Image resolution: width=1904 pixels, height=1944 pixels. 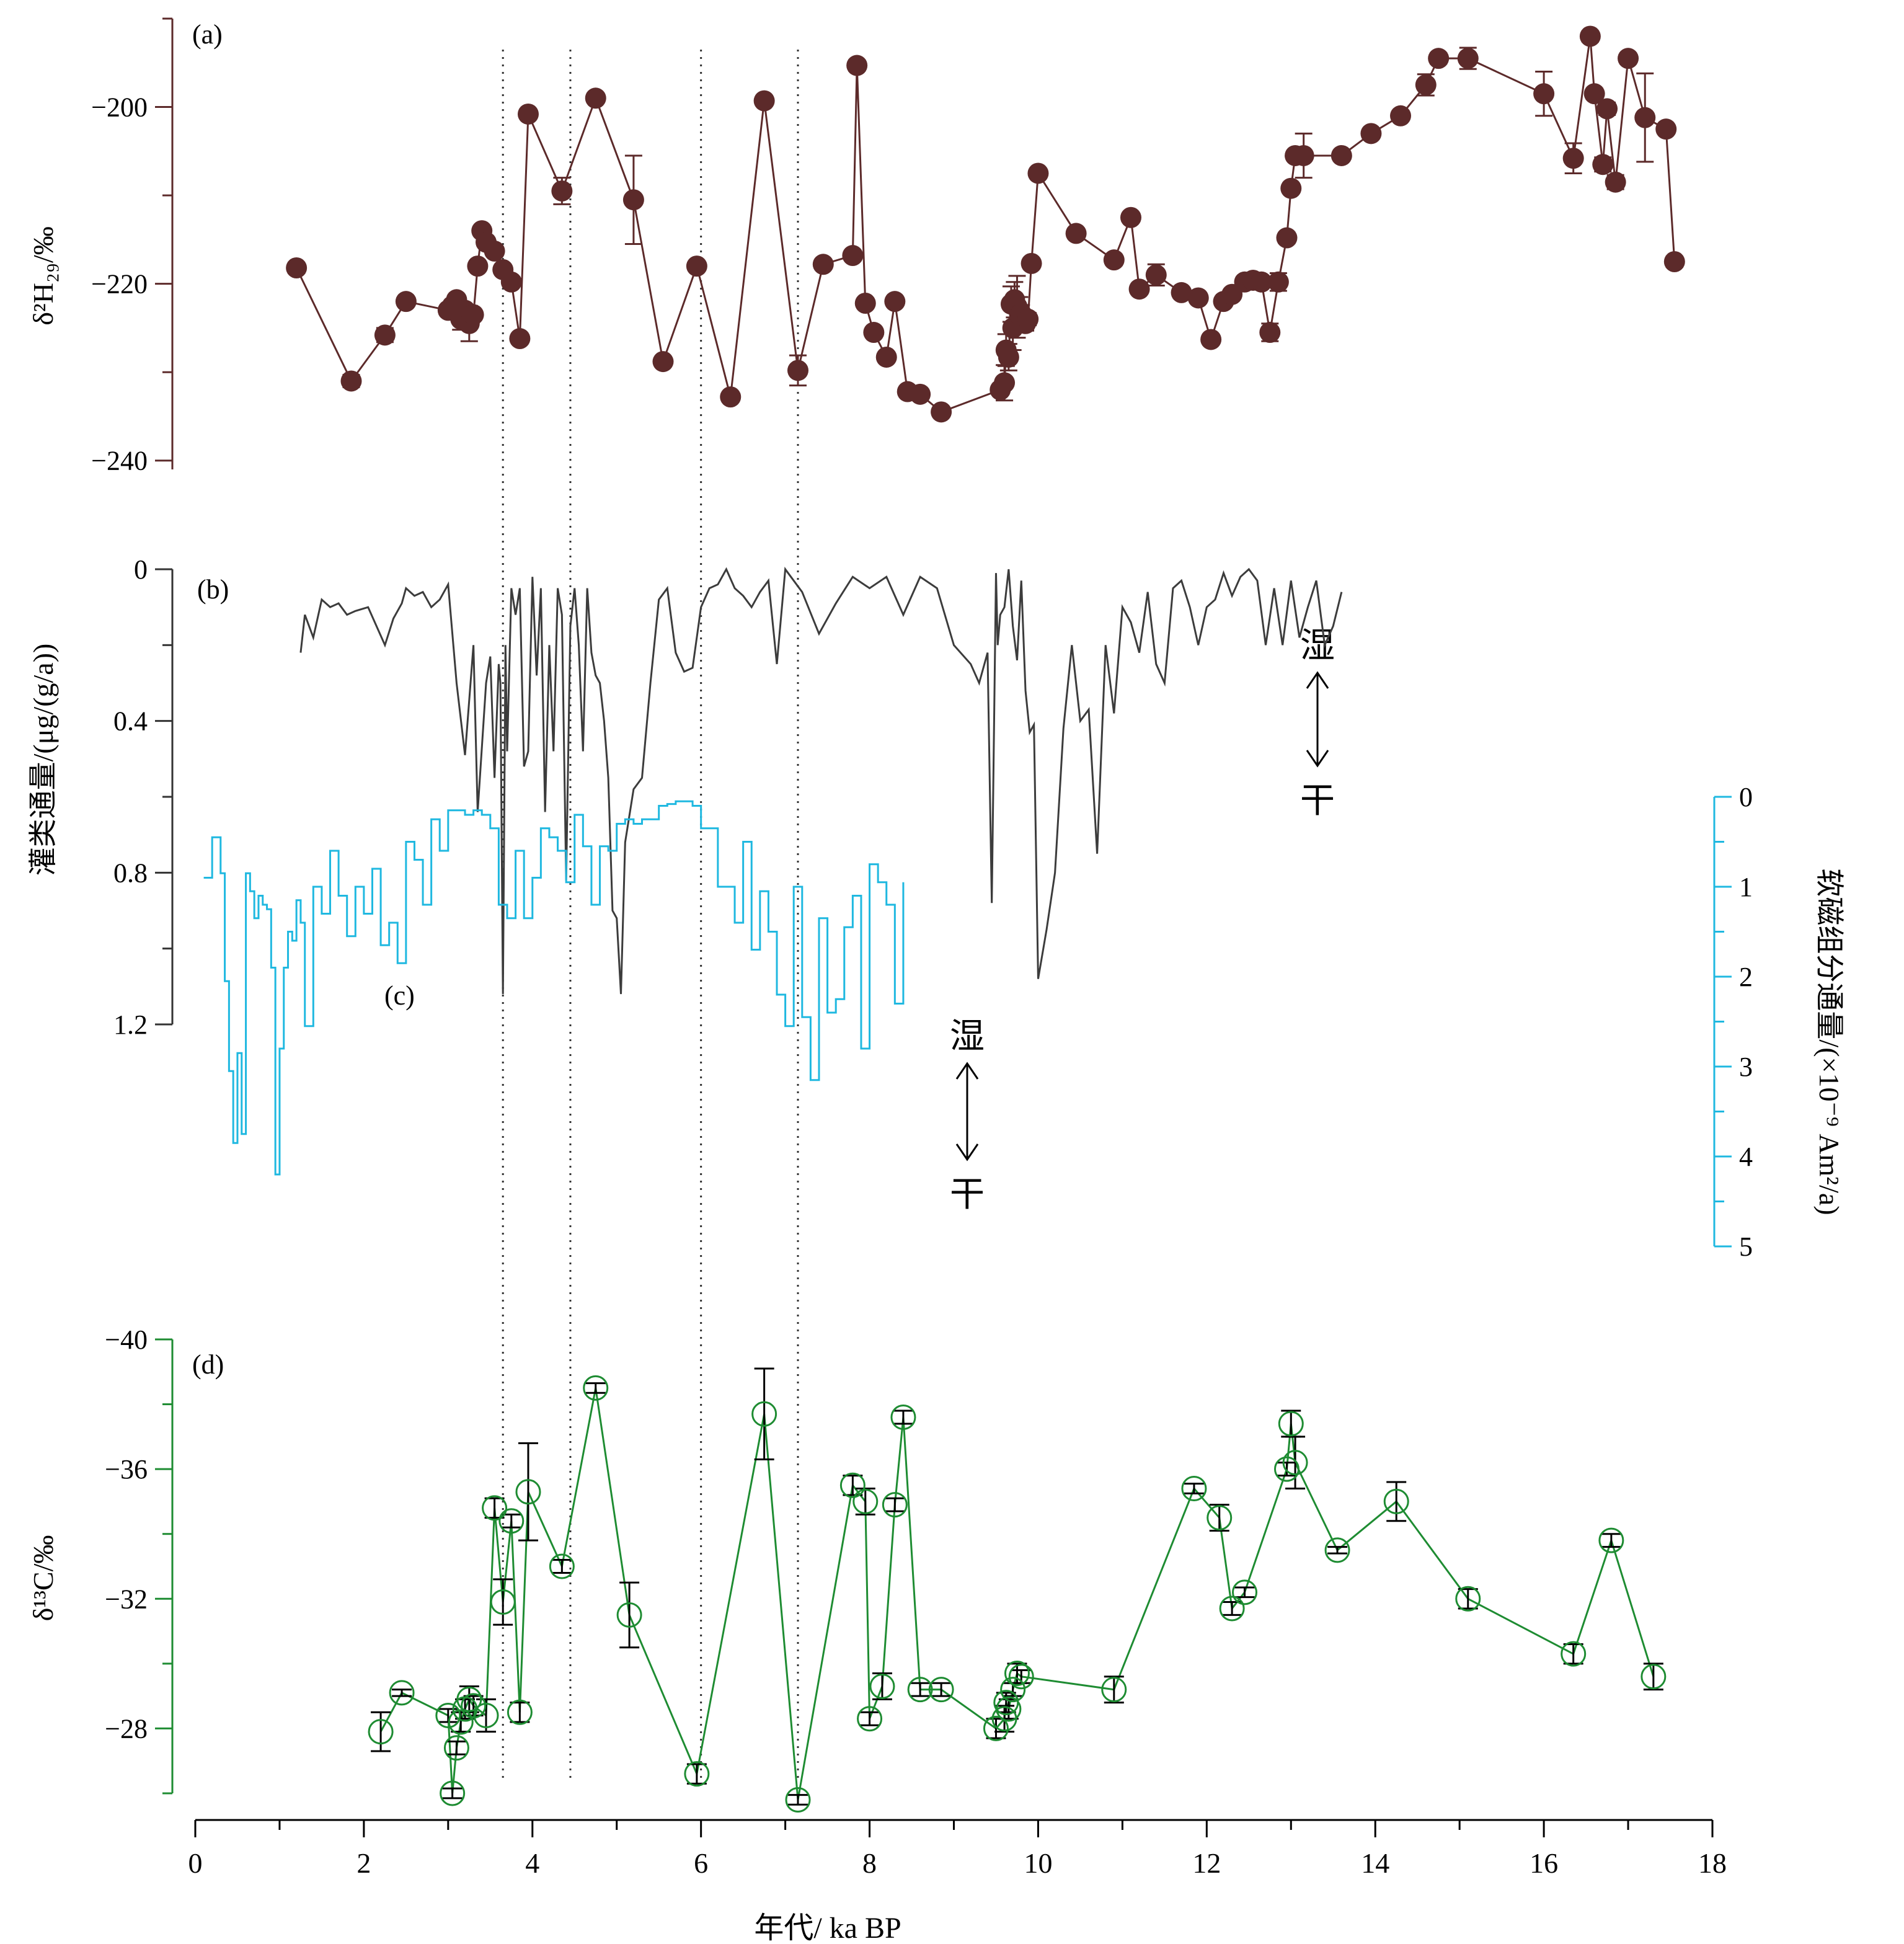 I want to click on annot-b-arrow, so click(x=1318, y=719).